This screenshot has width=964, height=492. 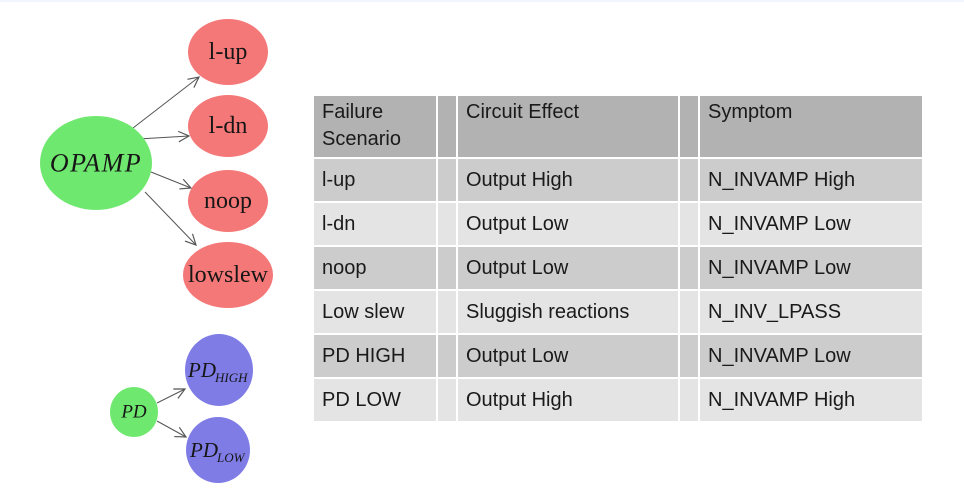 I want to click on lup-node-label: l-up, so click(x=228, y=52).